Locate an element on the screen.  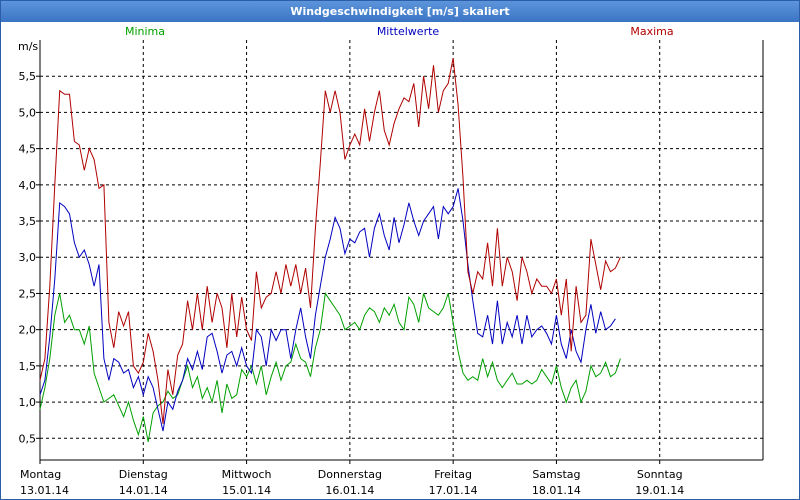
y-tick-label: 3,5 is located at coordinates (28, 221).